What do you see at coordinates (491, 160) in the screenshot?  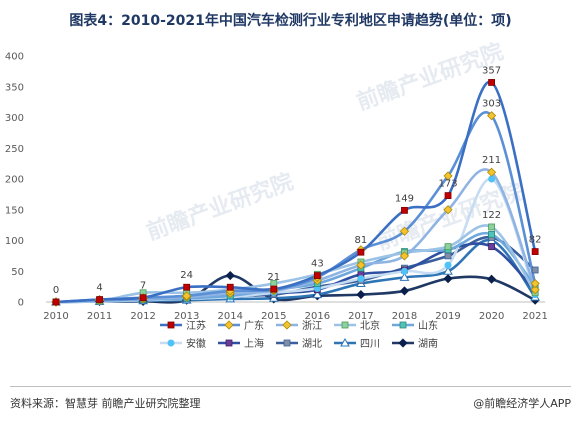 I see `data-label: 211` at bounding box center [491, 160].